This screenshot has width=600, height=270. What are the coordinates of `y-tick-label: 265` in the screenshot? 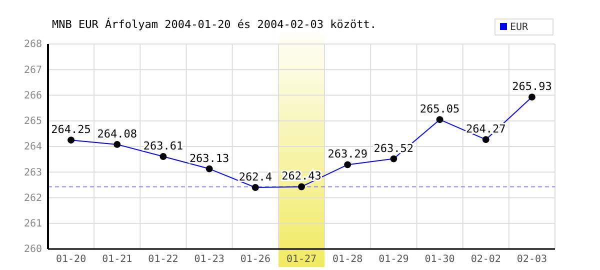 It's located at (33, 122).